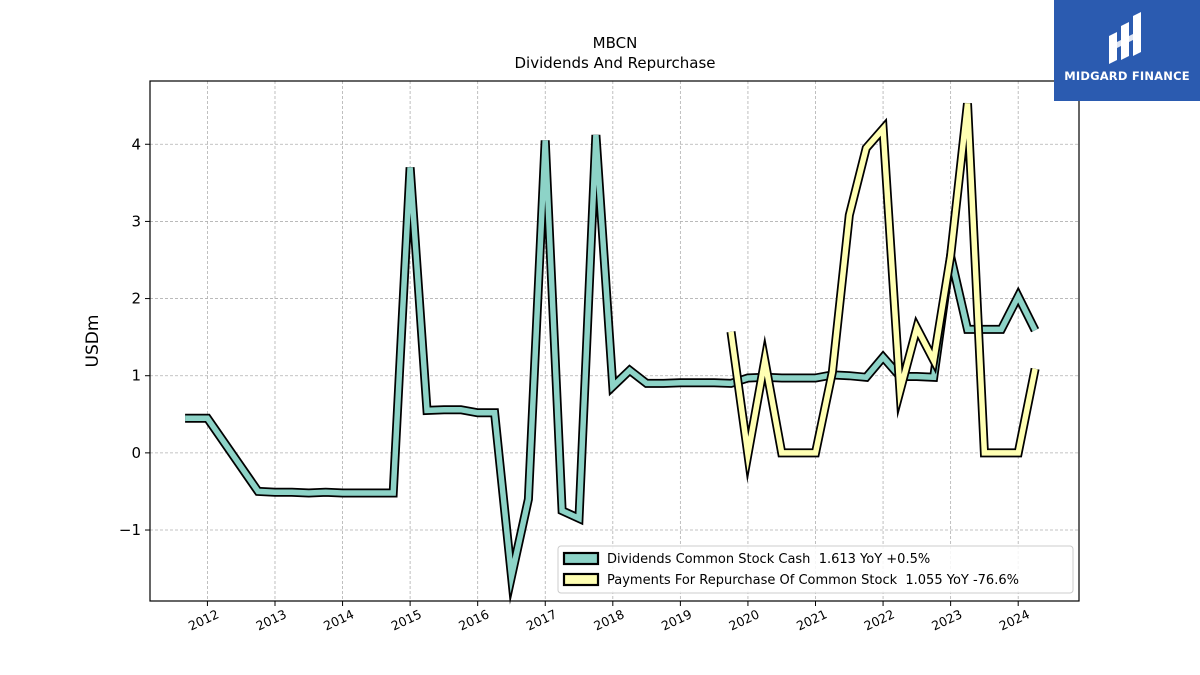  I want to click on y-tick-label: 0, so click(136, 453).